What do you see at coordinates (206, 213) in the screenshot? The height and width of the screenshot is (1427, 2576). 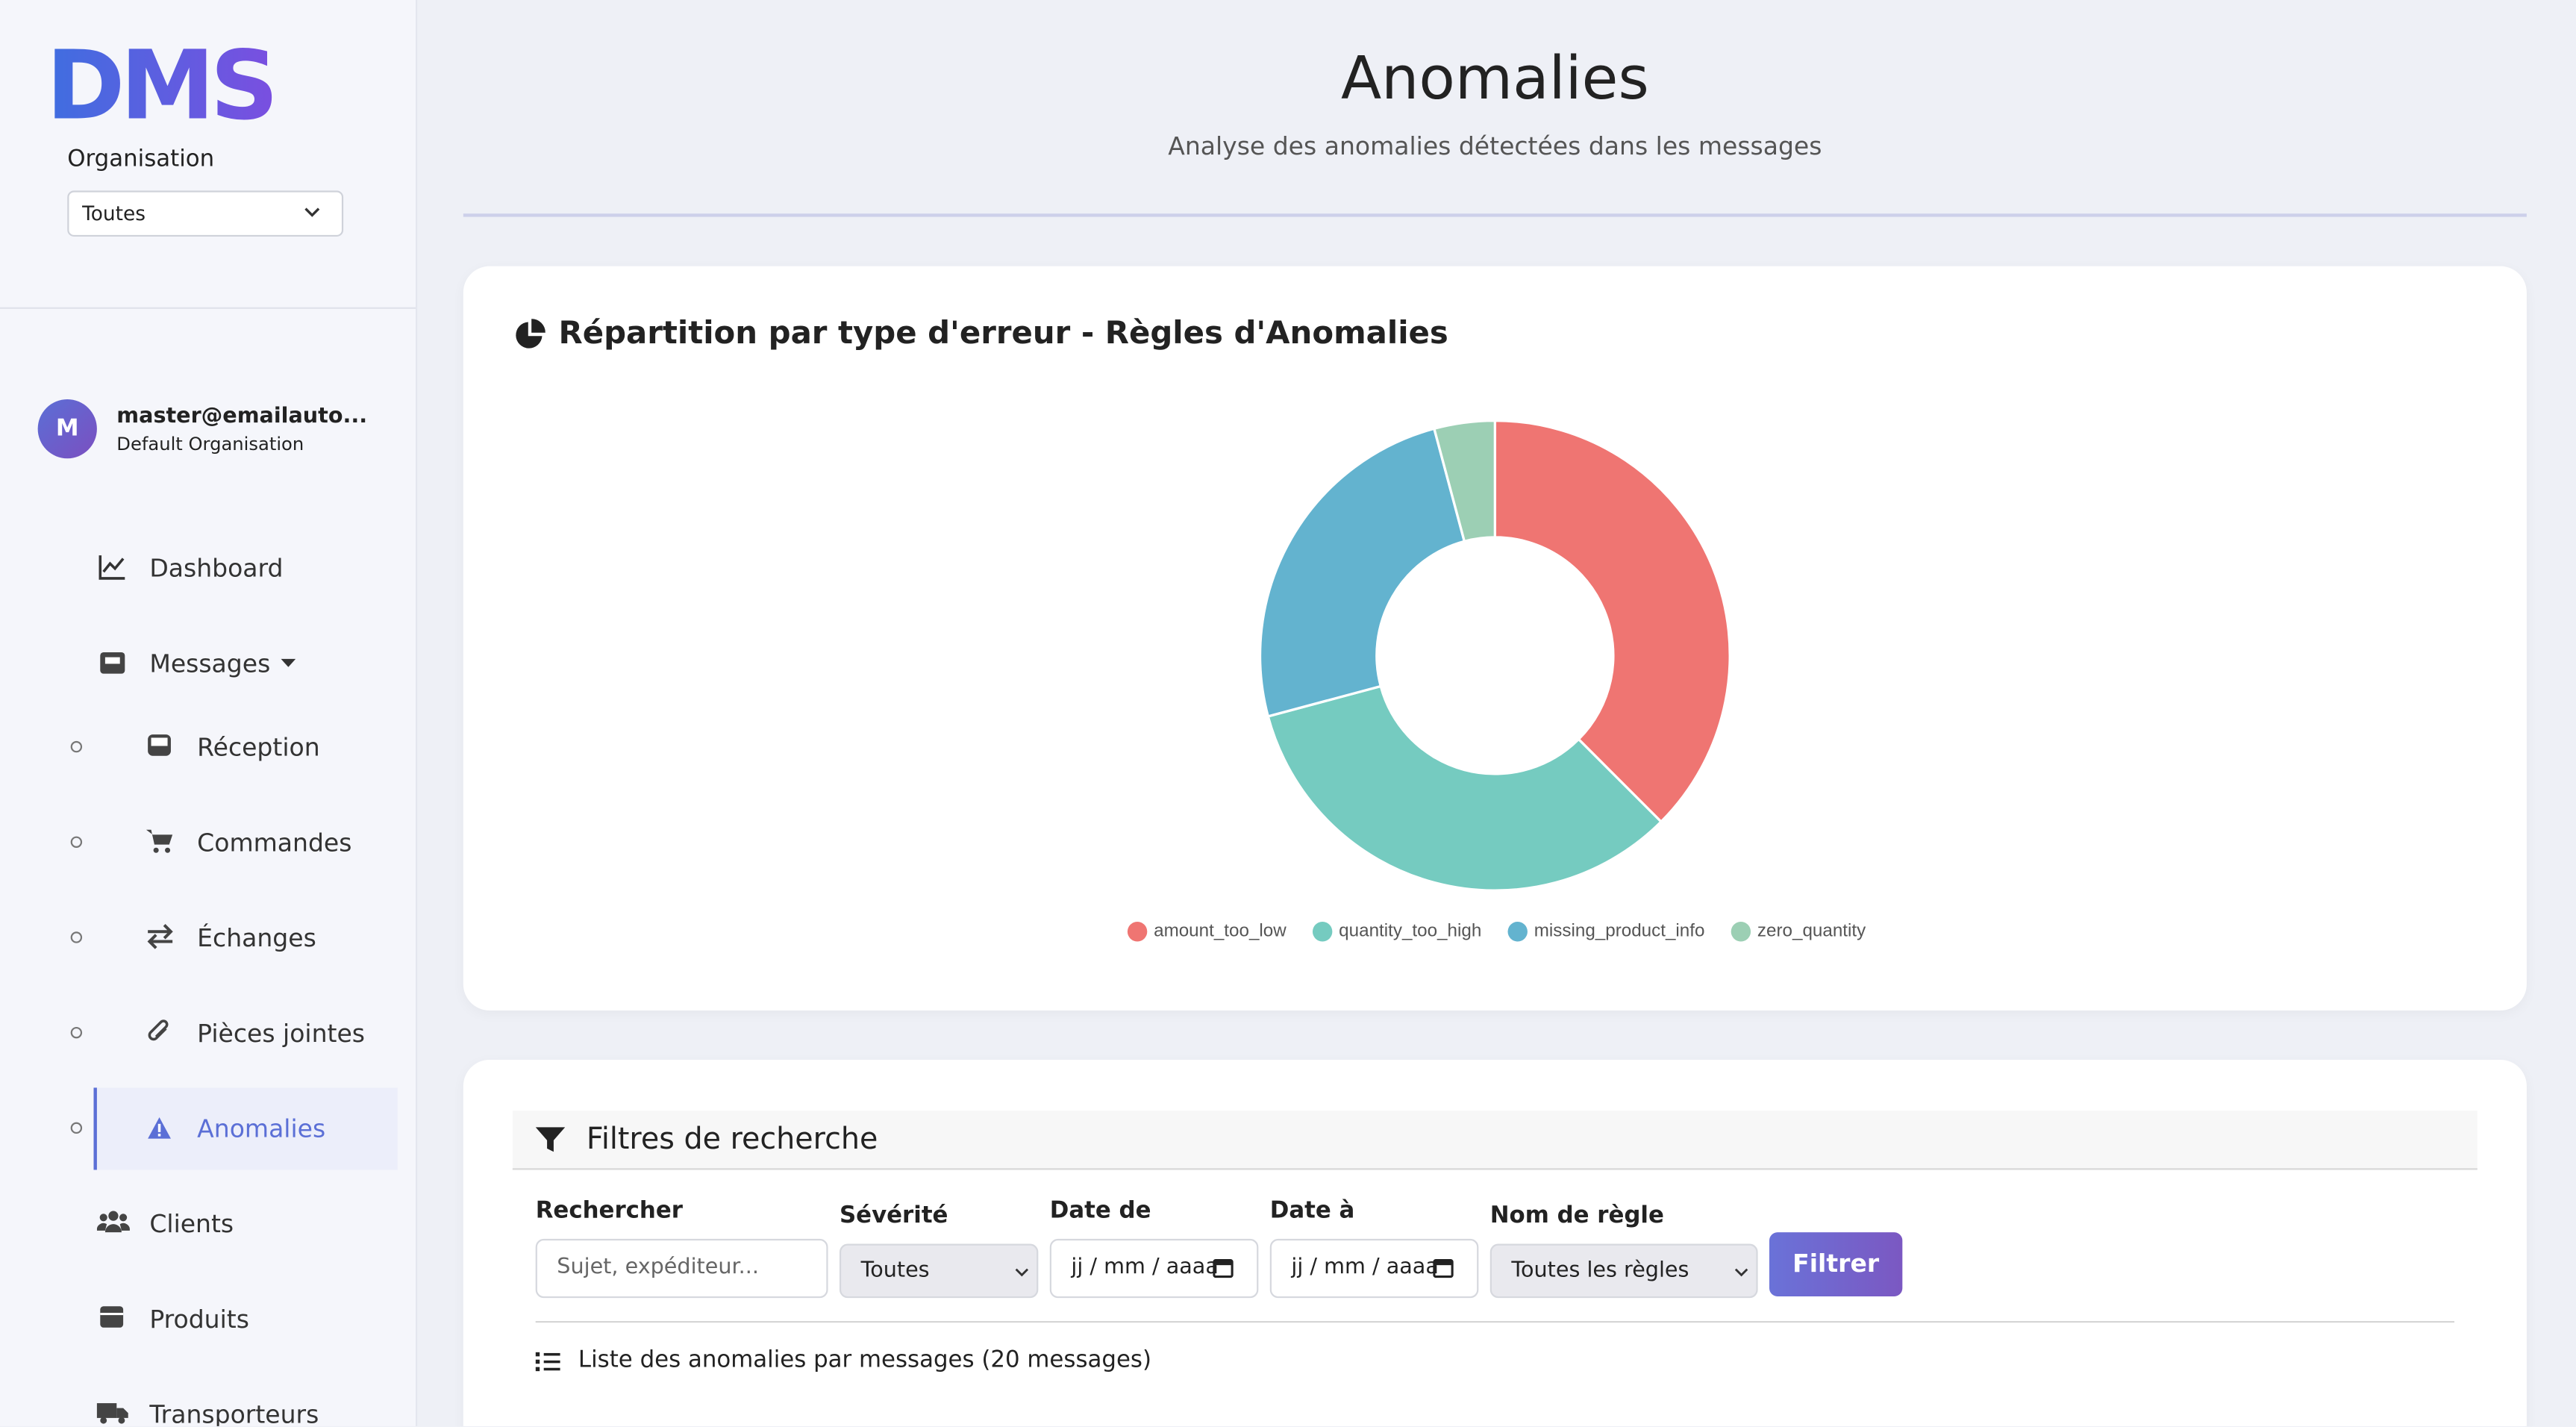 I see `organisation-select: Toutes` at bounding box center [206, 213].